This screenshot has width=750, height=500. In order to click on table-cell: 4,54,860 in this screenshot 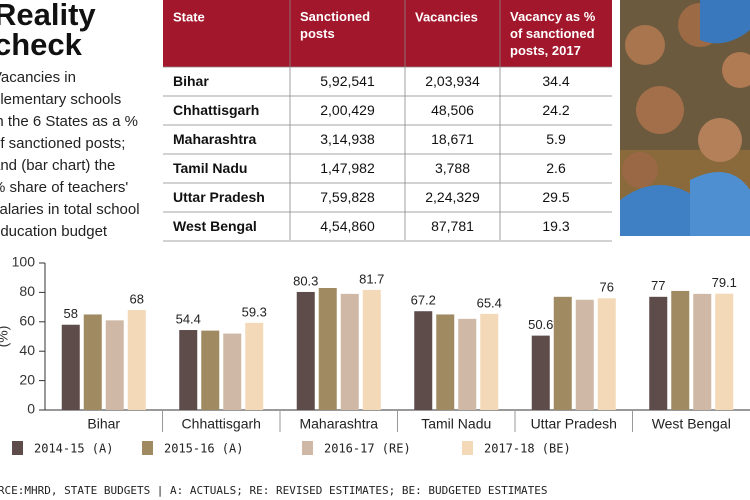, I will do `click(347, 226)`.